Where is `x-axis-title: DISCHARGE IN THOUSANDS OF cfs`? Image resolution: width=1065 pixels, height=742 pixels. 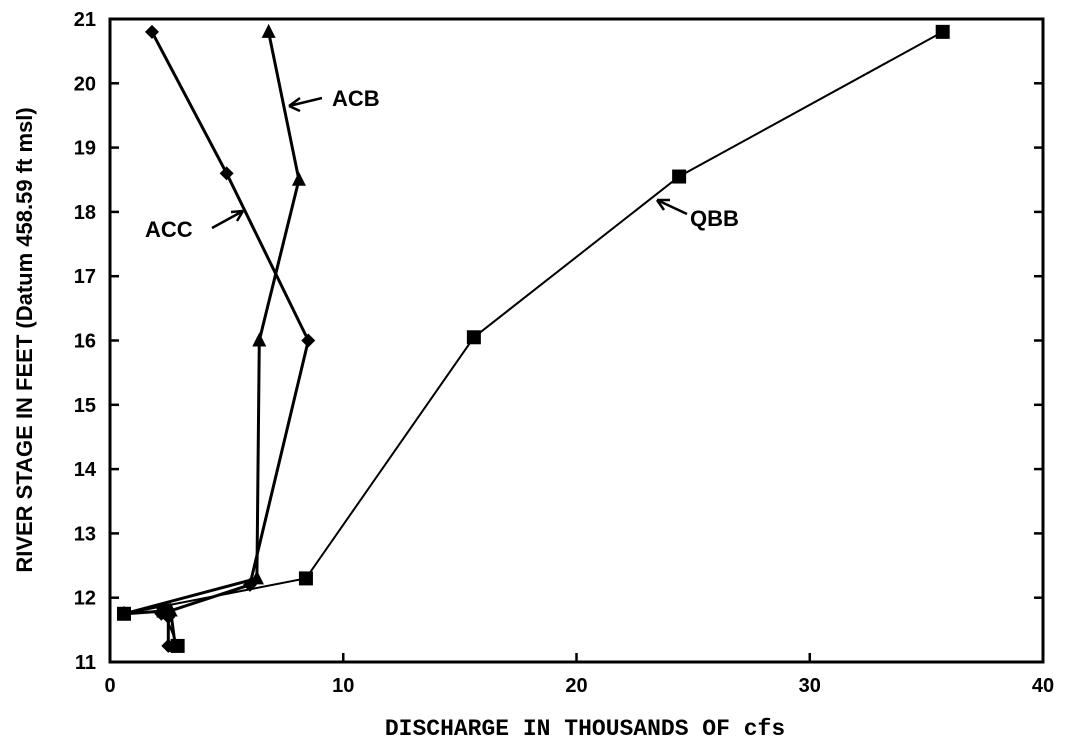 x-axis-title: DISCHARGE IN THOUSANDS OF cfs is located at coordinates (585, 729).